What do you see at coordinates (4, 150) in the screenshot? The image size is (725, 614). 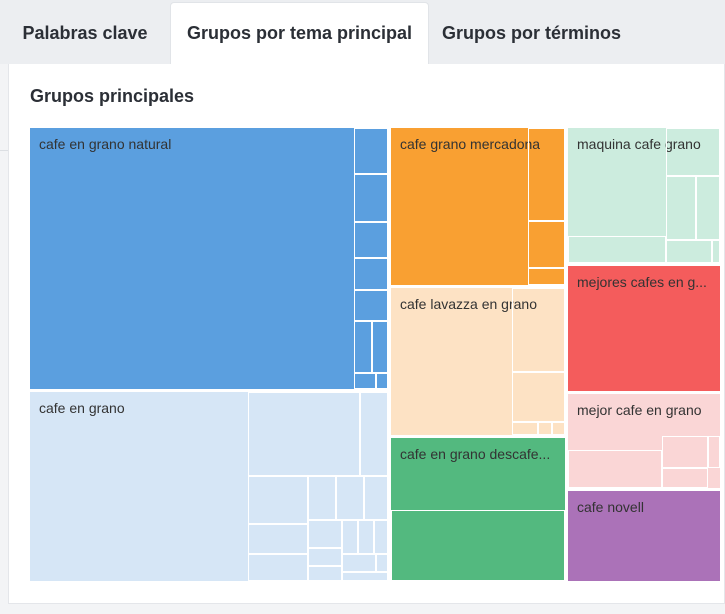 I see `divider` at bounding box center [4, 150].